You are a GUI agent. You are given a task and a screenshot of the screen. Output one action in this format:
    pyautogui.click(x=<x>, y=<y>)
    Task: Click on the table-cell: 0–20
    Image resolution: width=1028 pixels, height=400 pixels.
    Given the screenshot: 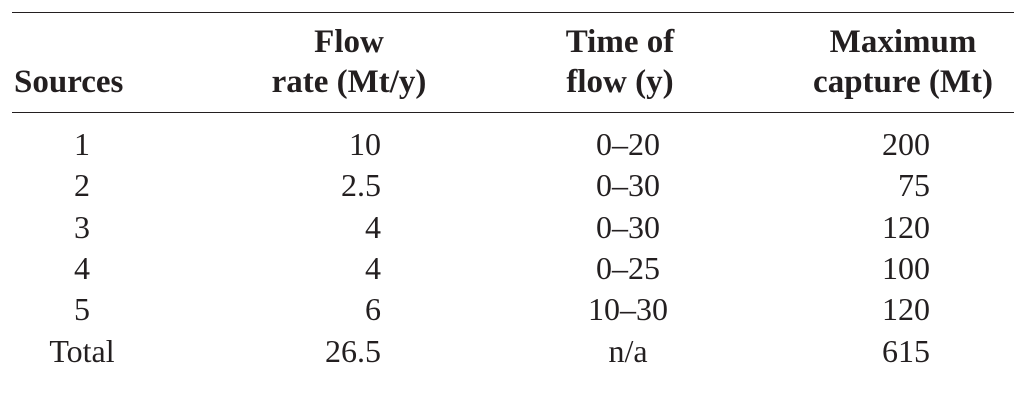 What is the action you would take?
    pyautogui.click(x=628, y=144)
    